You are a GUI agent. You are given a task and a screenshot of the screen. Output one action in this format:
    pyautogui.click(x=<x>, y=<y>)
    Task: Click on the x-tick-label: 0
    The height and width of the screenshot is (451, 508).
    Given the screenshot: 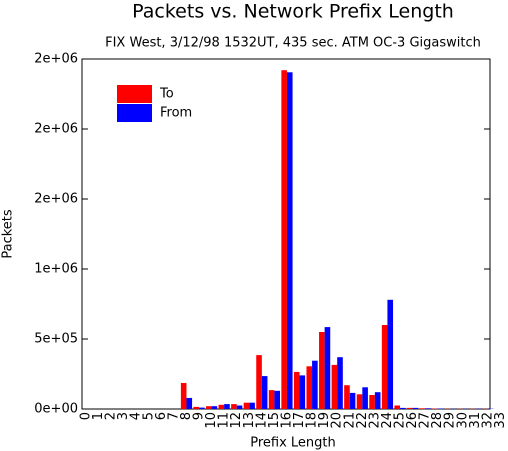 What is the action you would take?
    pyautogui.click(x=86, y=416)
    